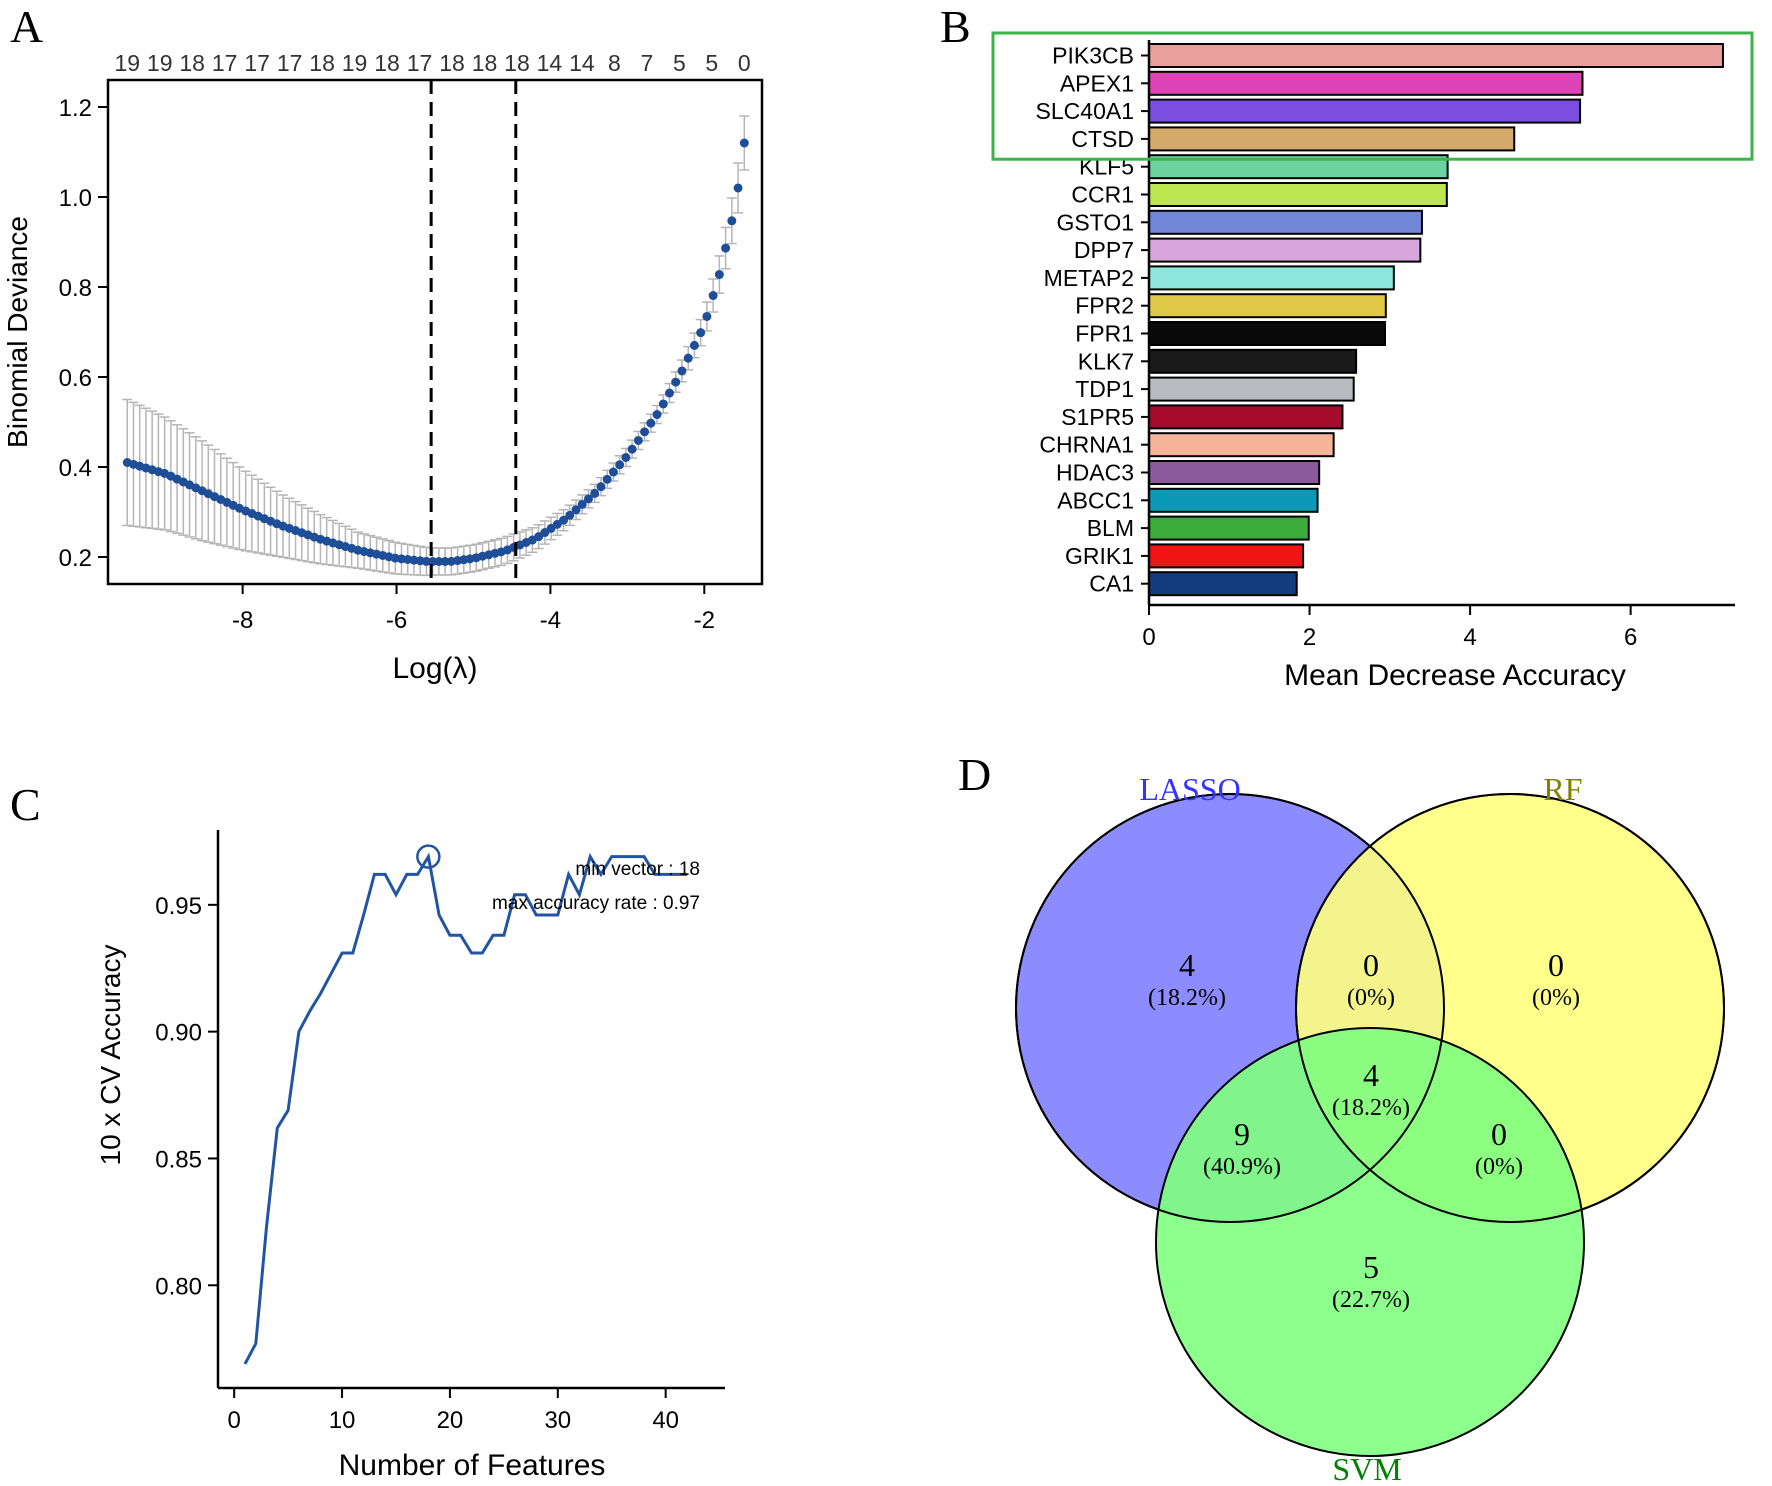  Describe the element at coordinates (1499, 1134) in the screenshot. I see `region-count-rf-svm: 0` at that location.